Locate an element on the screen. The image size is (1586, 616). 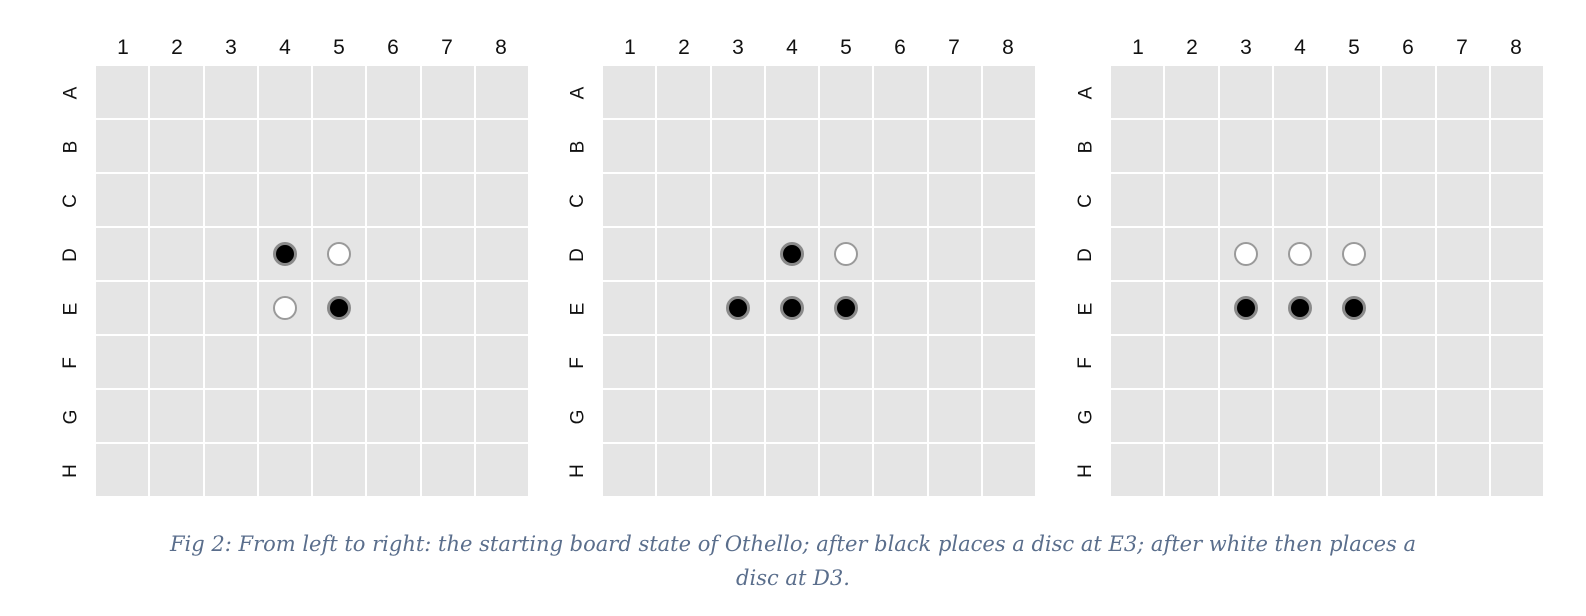
cell-b4 is located at coordinates (284, 146).